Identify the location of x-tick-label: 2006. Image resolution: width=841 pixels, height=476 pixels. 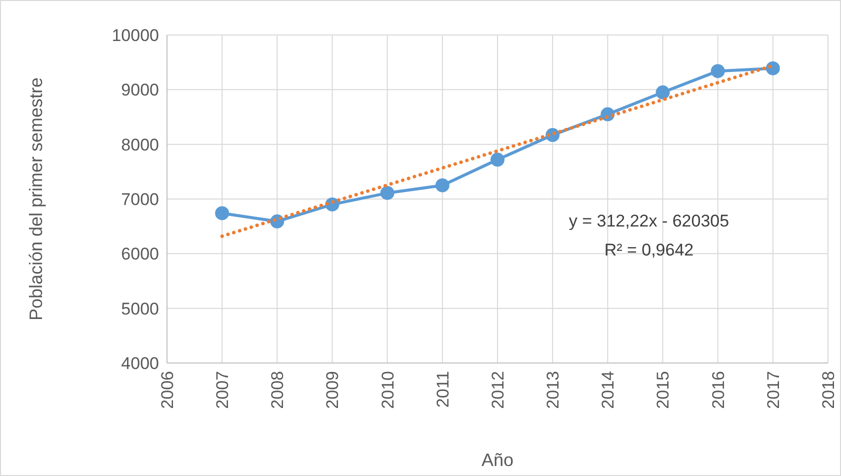
(167, 390).